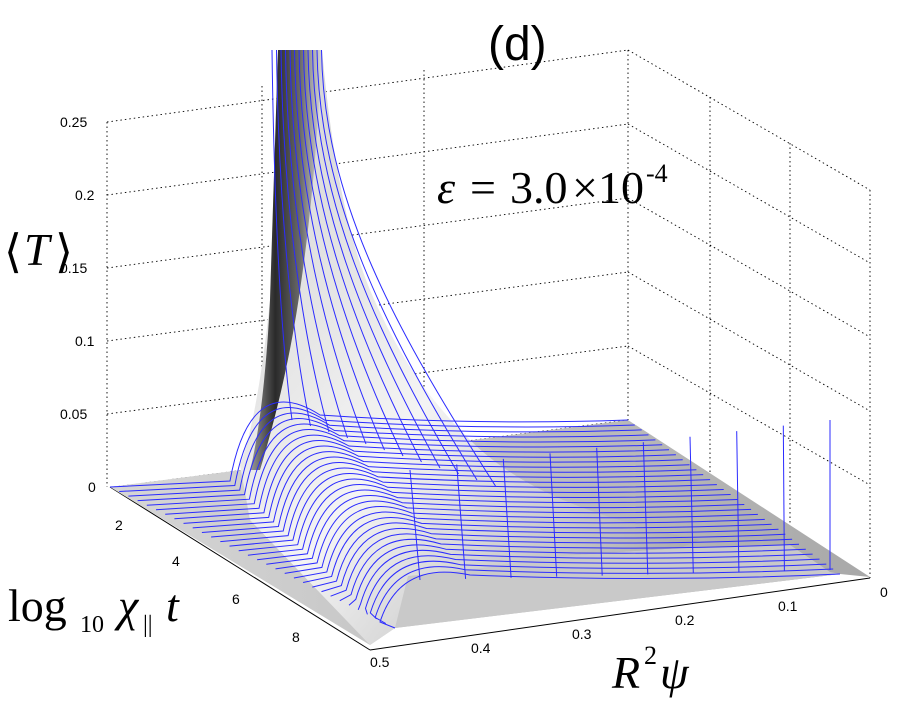  Describe the element at coordinates (380, 662) in the screenshot. I see `x-tick-label: 0.5` at that location.